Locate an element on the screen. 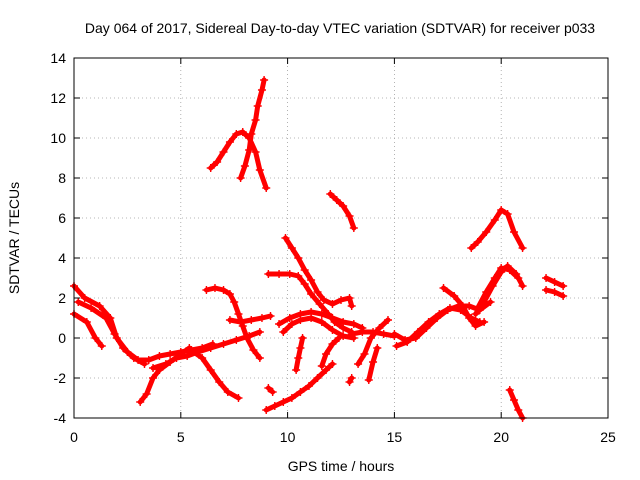  y-tick-label: 12 is located at coordinates (58, 98).